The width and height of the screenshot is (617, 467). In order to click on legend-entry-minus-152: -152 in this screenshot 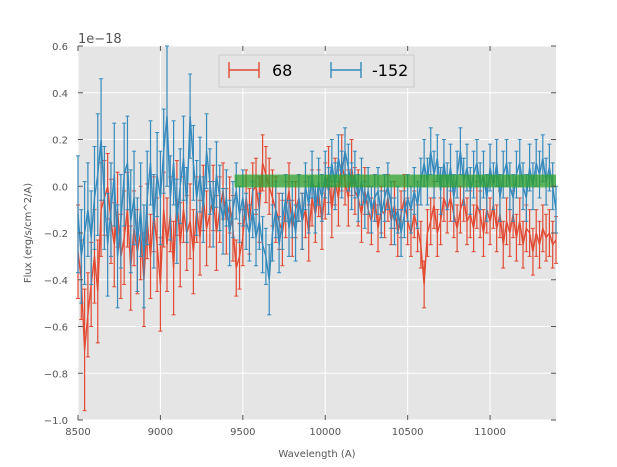, I will do `click(369, 70)`.